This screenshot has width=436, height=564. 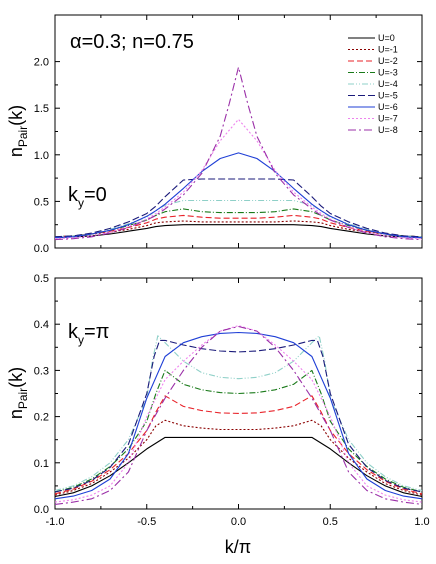 I want to click on bottom-xtick-label: 0.0, so click(x=238, y=522).